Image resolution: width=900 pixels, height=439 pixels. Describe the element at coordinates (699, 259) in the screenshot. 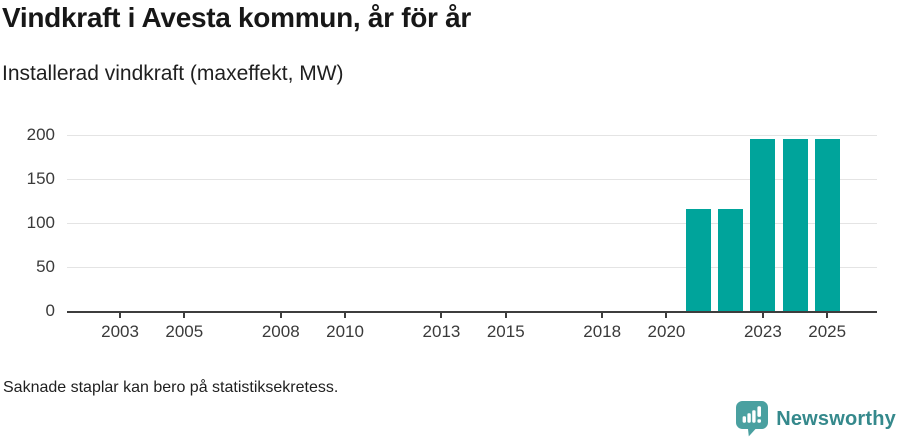

I see `bar-2021` at that location.